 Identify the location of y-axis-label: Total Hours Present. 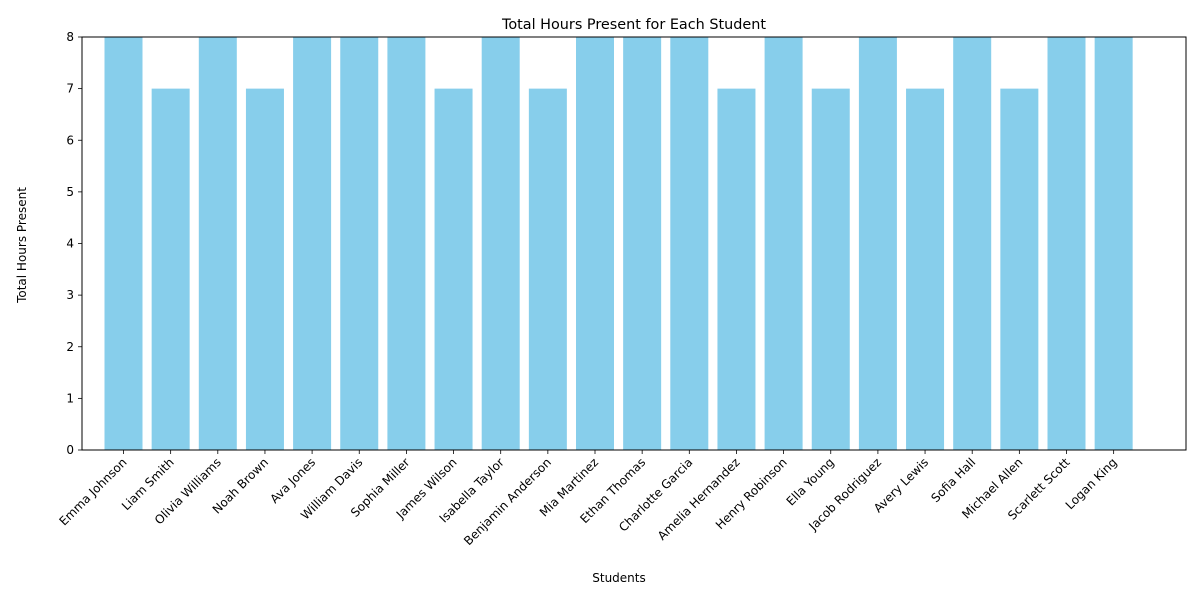
(22, 245).